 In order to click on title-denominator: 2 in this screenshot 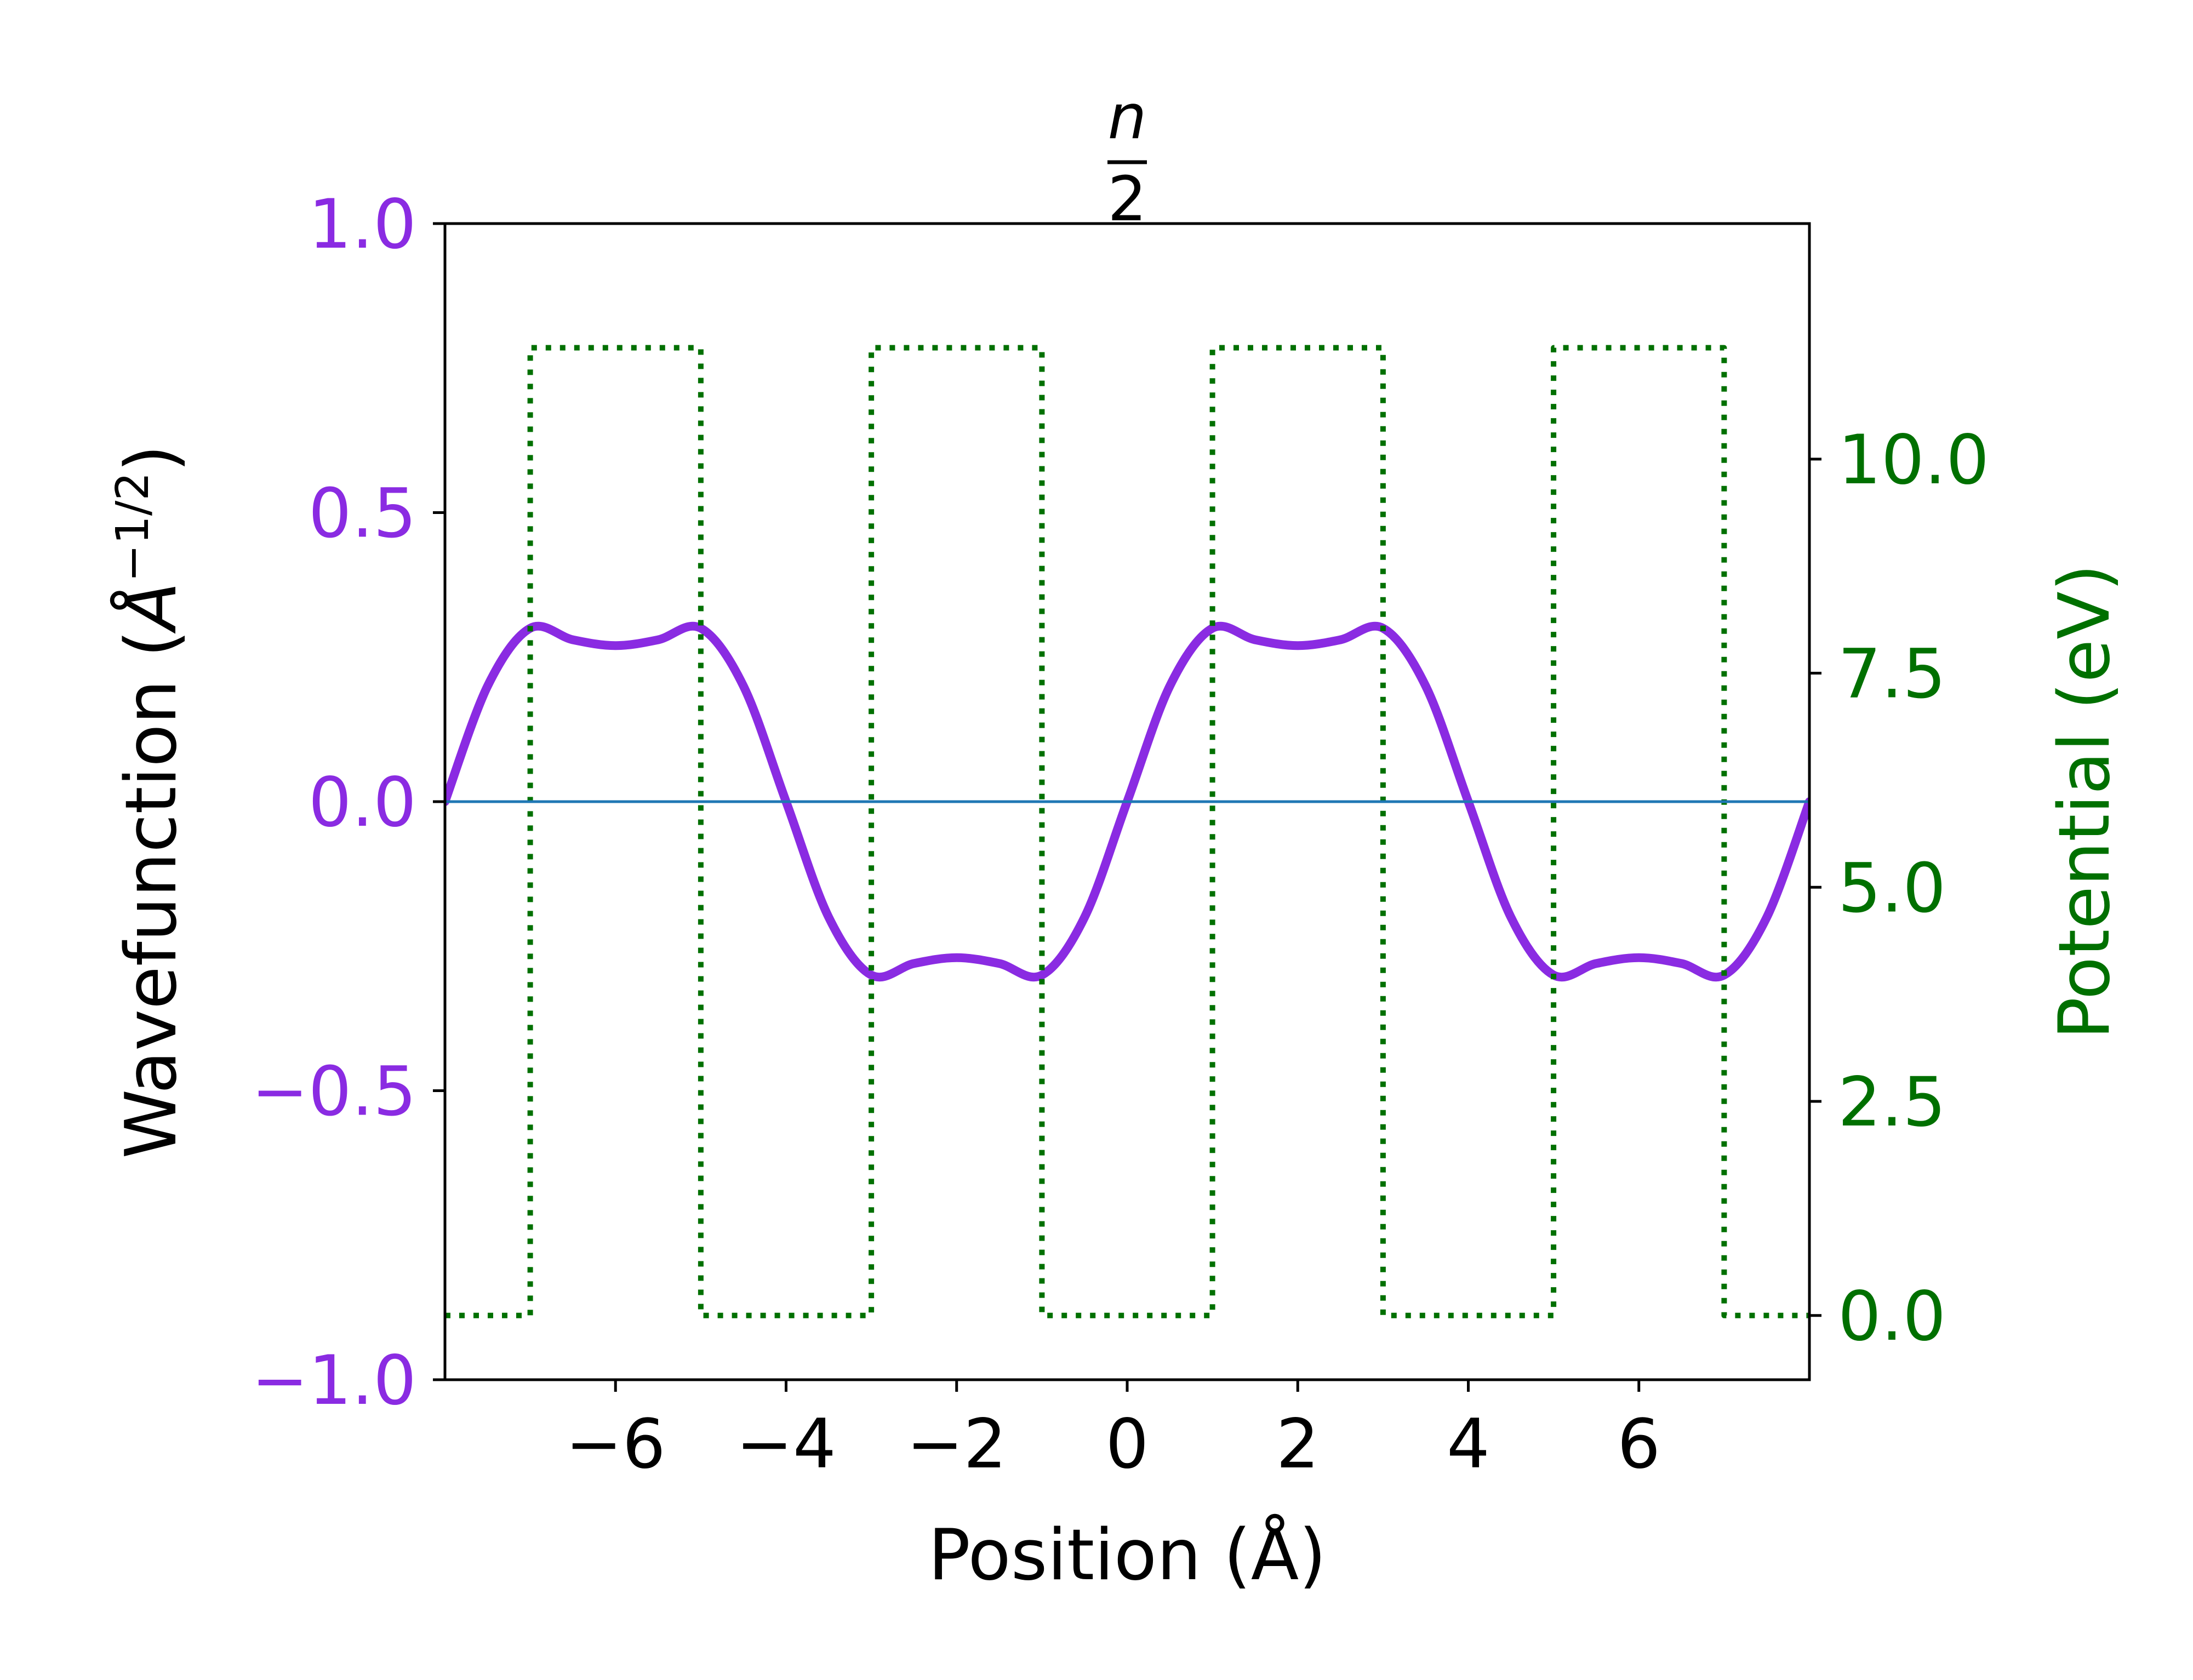, I will do `click(1127, 199)`.